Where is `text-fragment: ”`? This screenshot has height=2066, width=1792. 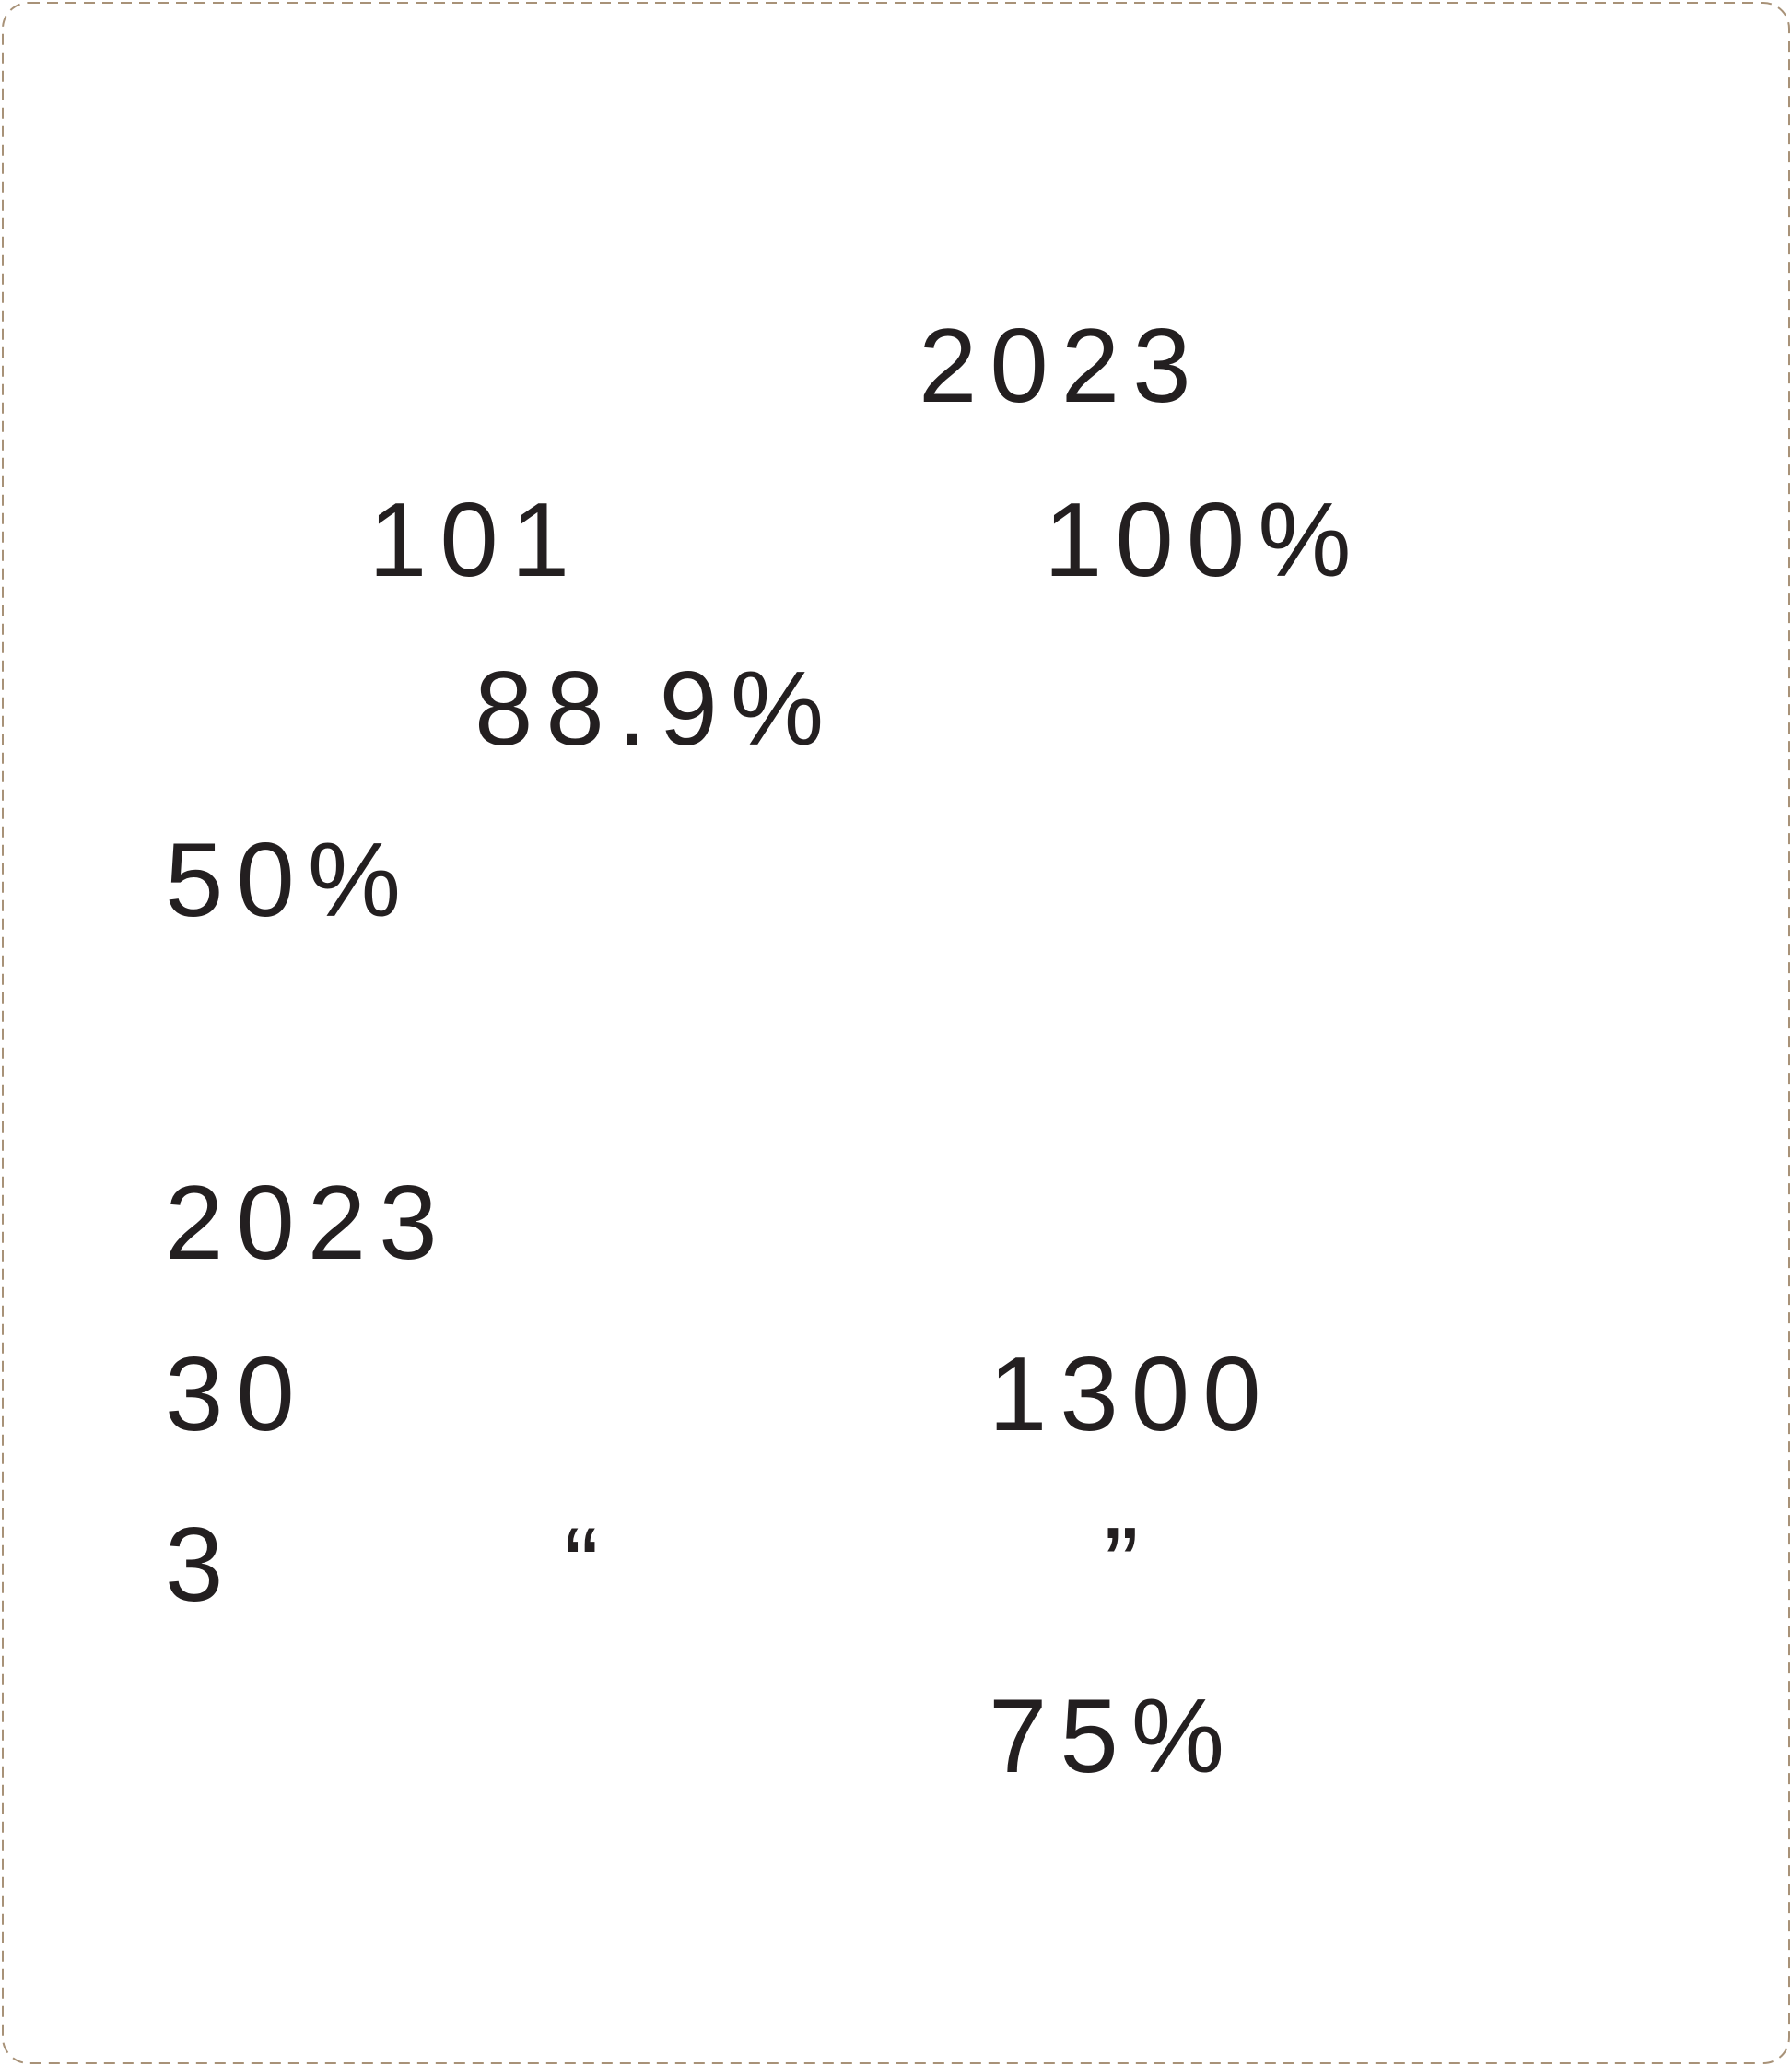 text-fragment: ” is located at coordinates (1128, 1565).